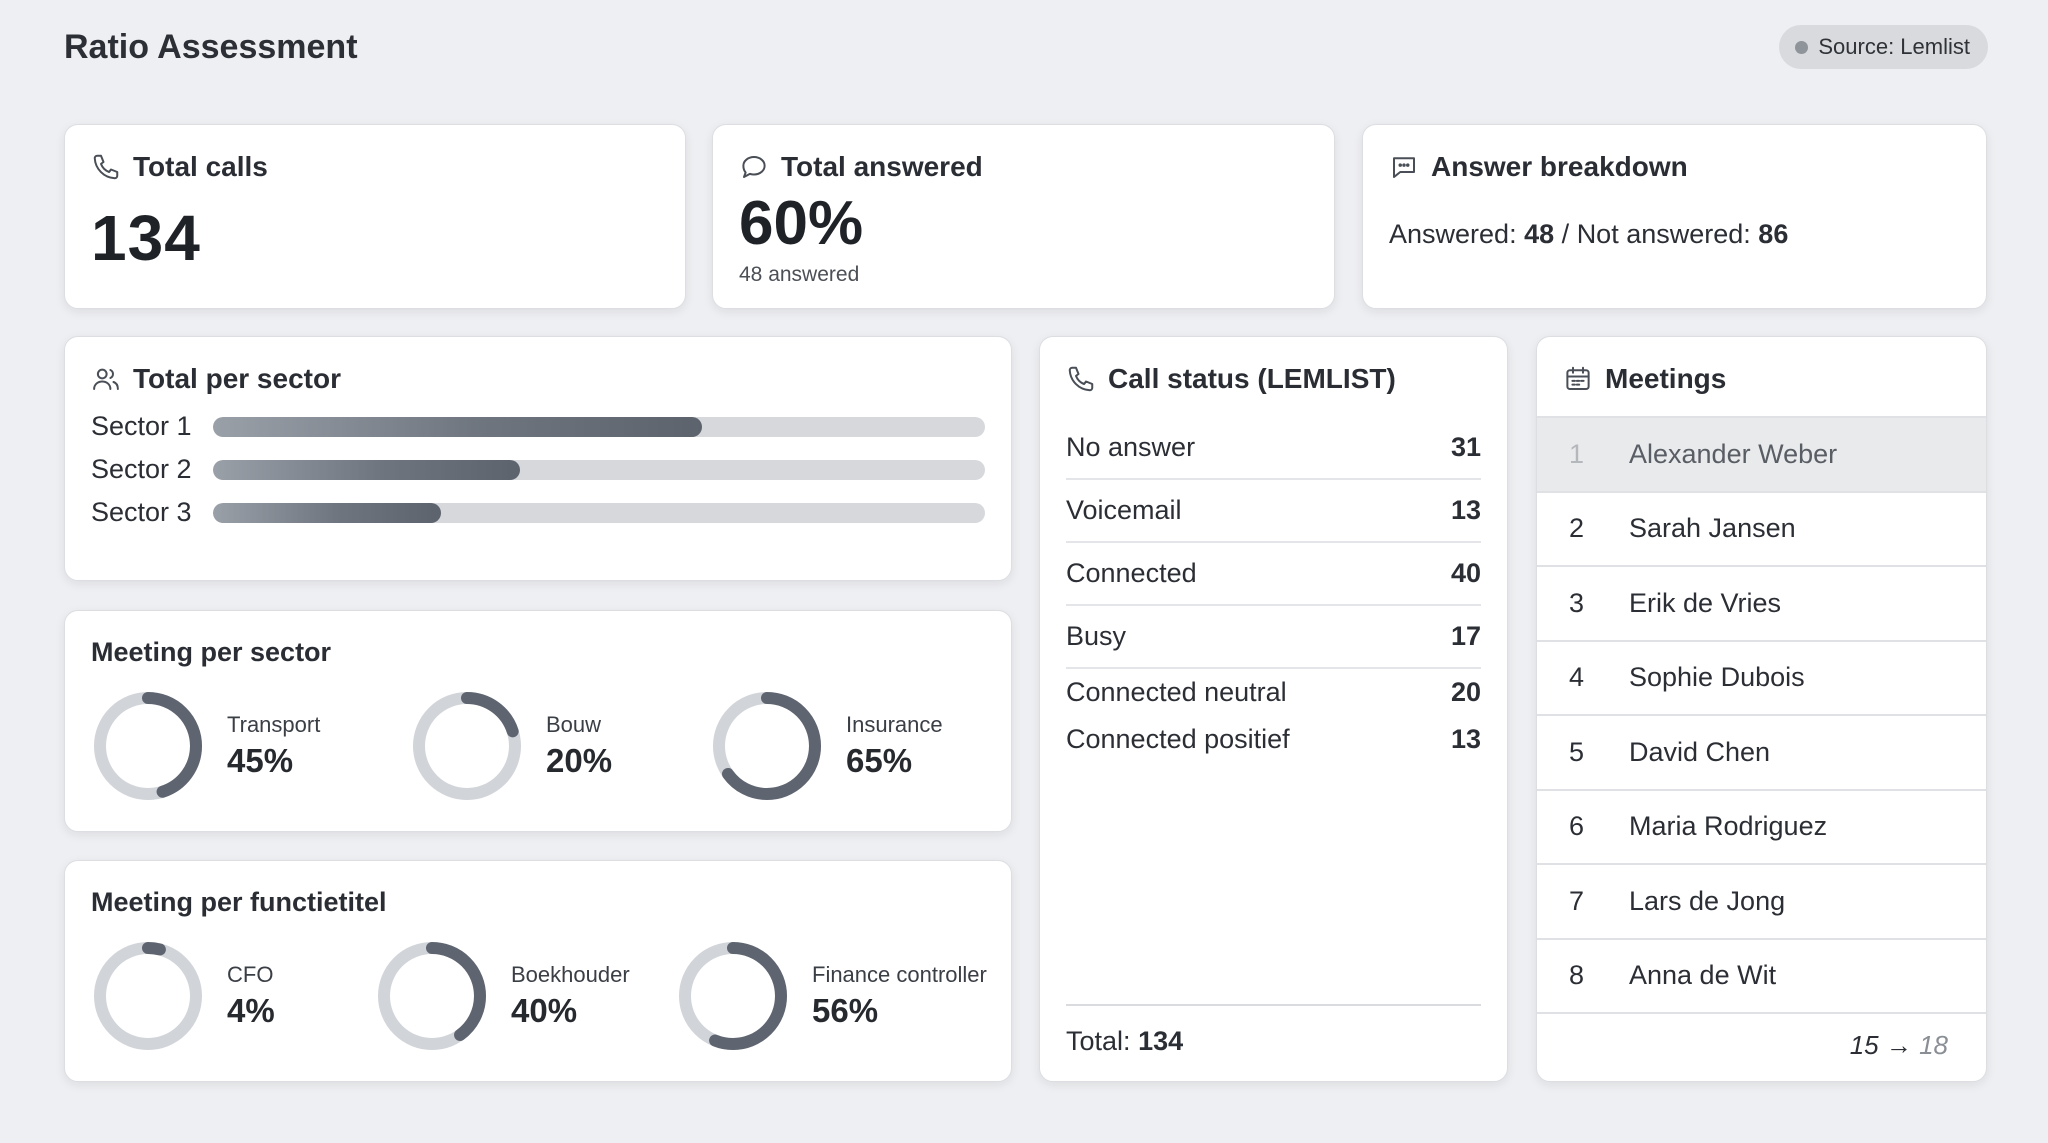  Describe the element at coordinates (1465, 510) in the screenshot. I see `status-value: 13` at that location.